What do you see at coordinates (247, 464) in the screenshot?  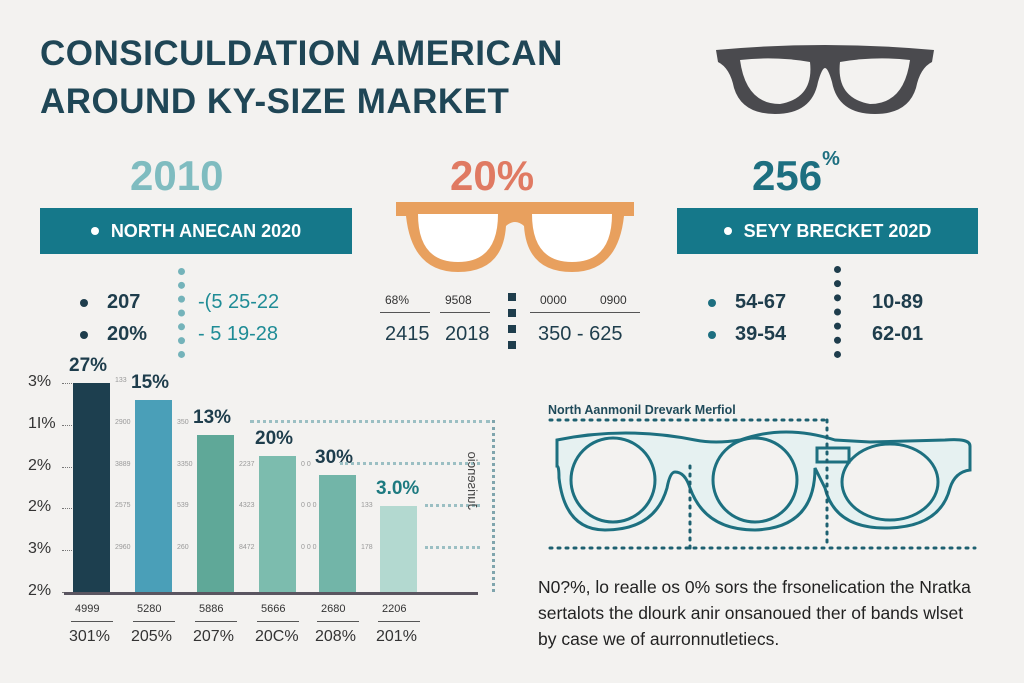 I see `grid-label: 2237` at bounding box center [247, 464].